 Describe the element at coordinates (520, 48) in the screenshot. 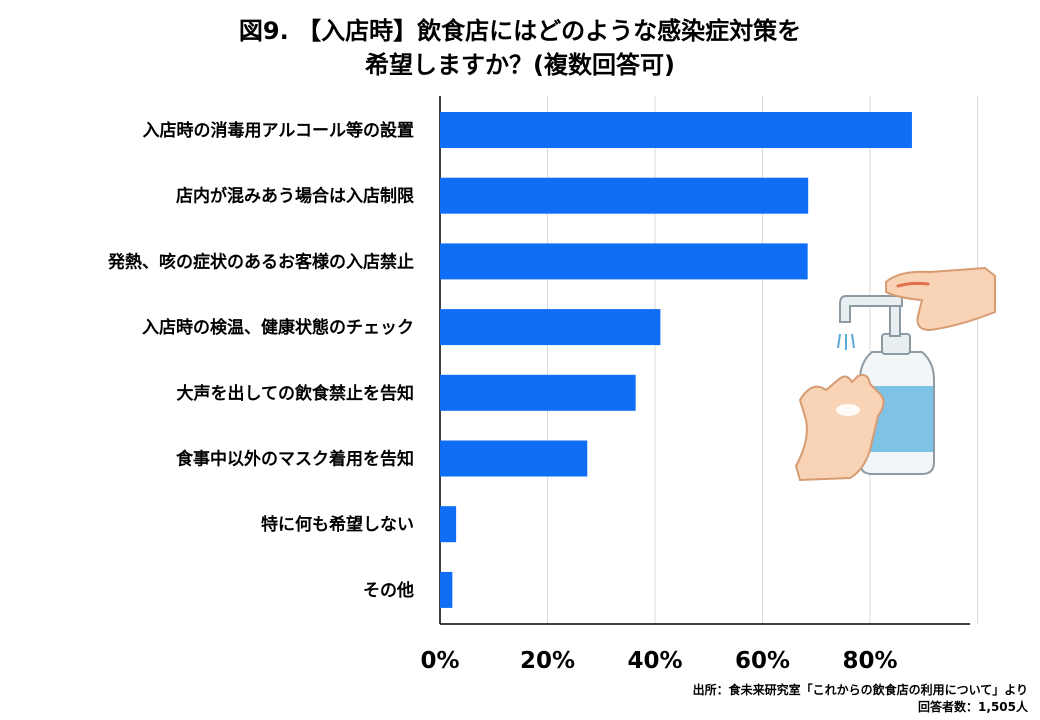

I see `chart-title: 図9. 【入店時】飲食店にはどのような感染症対策を 希望しますか？(複数回答可)` at that location.